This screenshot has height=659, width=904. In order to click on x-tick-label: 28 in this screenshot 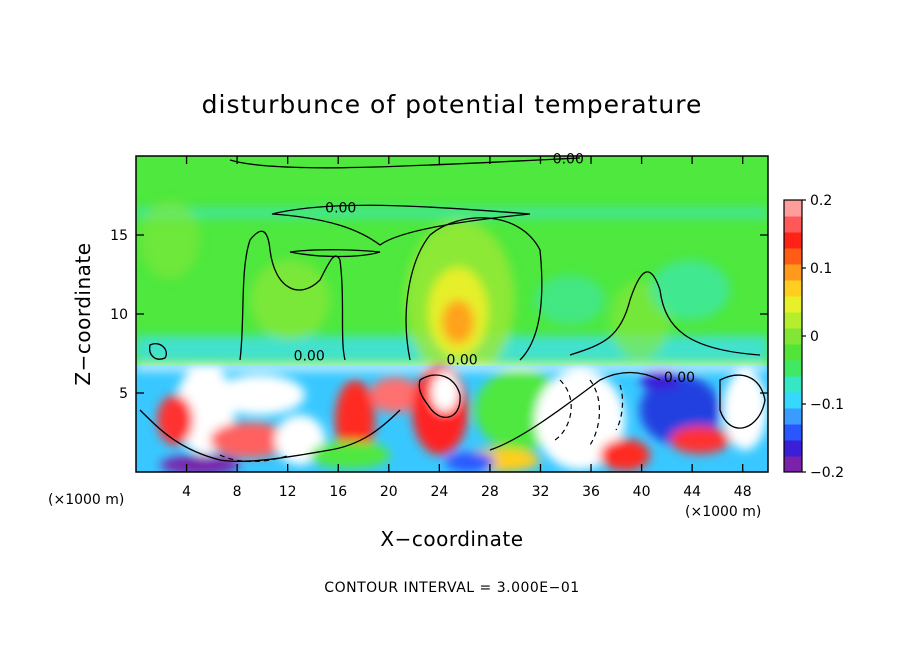, I will do `click(490, 492)`.